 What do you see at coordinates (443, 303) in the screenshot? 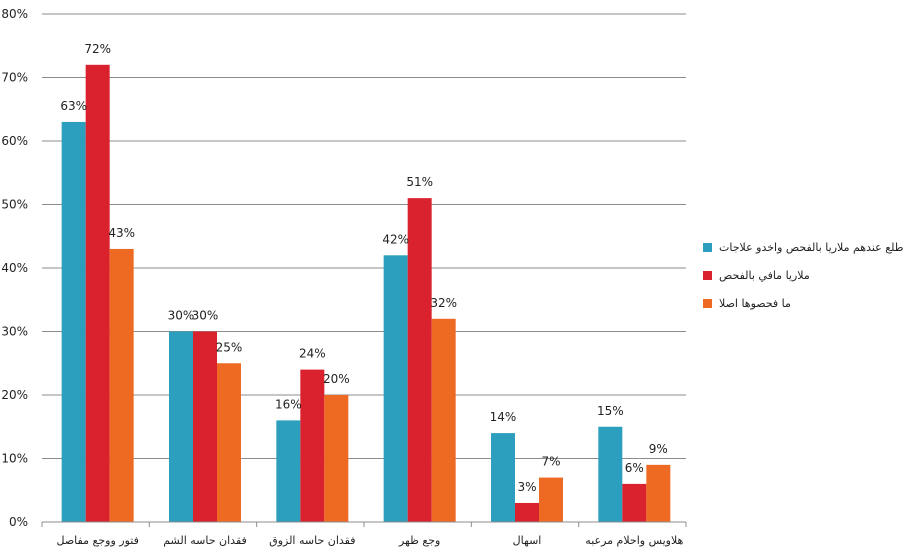
I see `data-label: 32%` at bounding box center [443, 303].